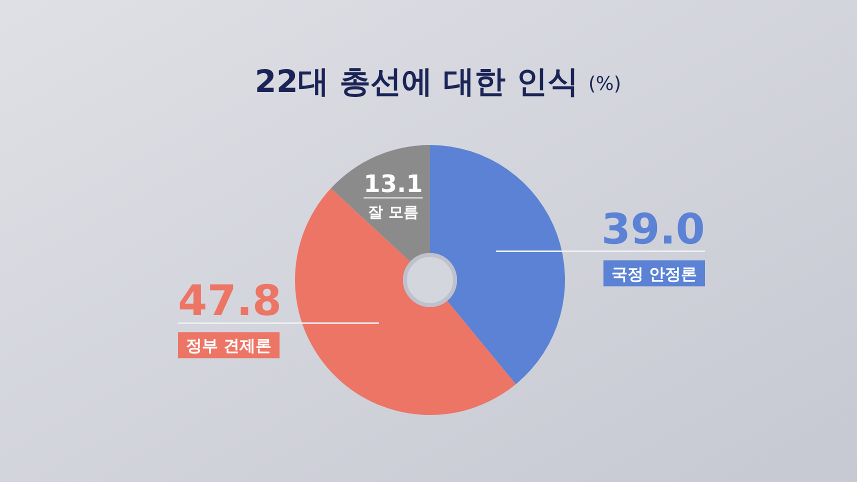 The image size is (857, 482). Describe the element at coordinates (654, 274) in the screenshot. I see `slice-label: 국정 안정론` at that location.